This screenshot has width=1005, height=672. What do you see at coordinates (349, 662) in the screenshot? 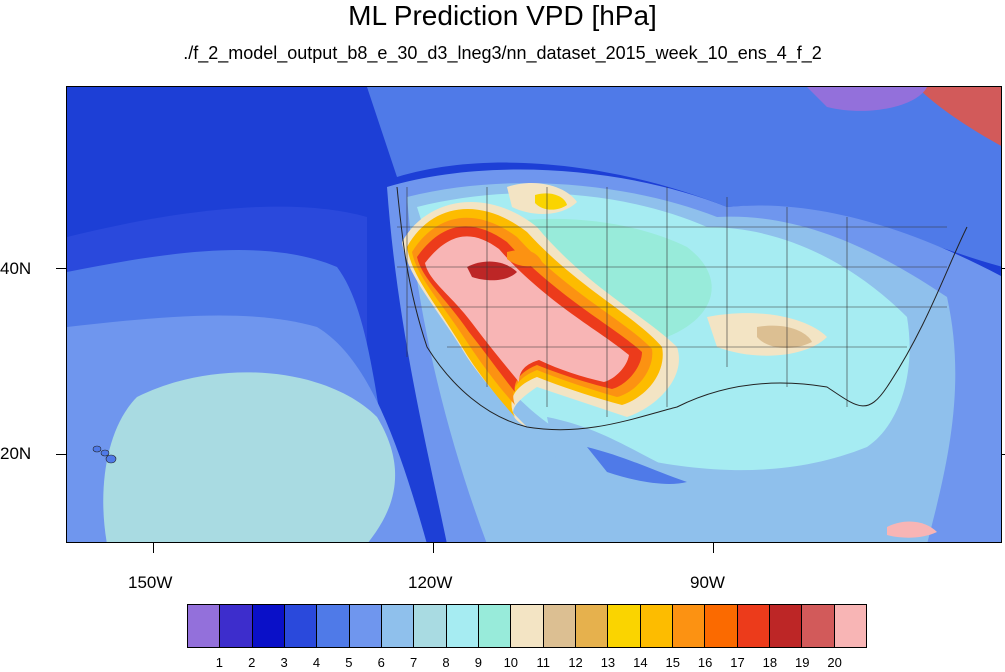
I see `colorbar-label: 5` at bounding box center [349, 662].